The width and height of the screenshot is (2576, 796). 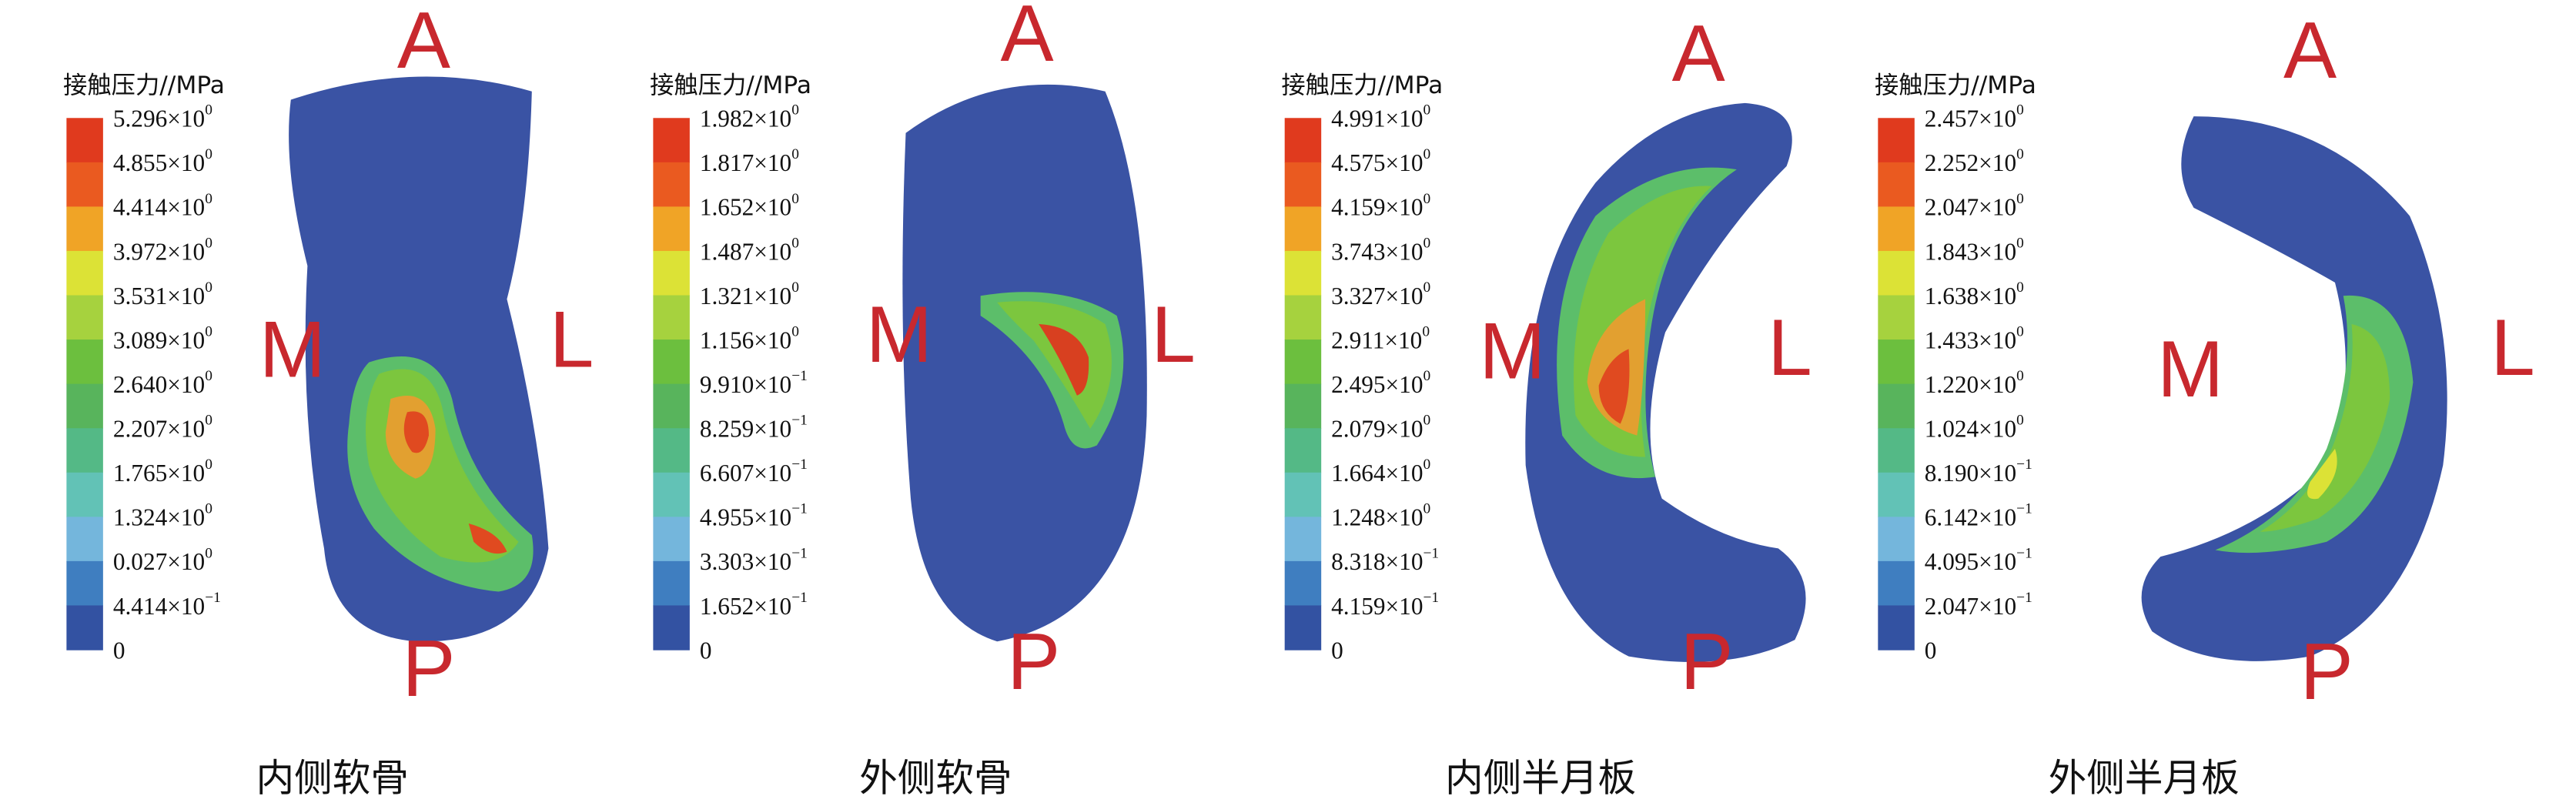 What do you see at coordinates (159, 340) in the screenshot?
I see `tick-mantissa: 3.089×10` at bounding box center [159, 340].